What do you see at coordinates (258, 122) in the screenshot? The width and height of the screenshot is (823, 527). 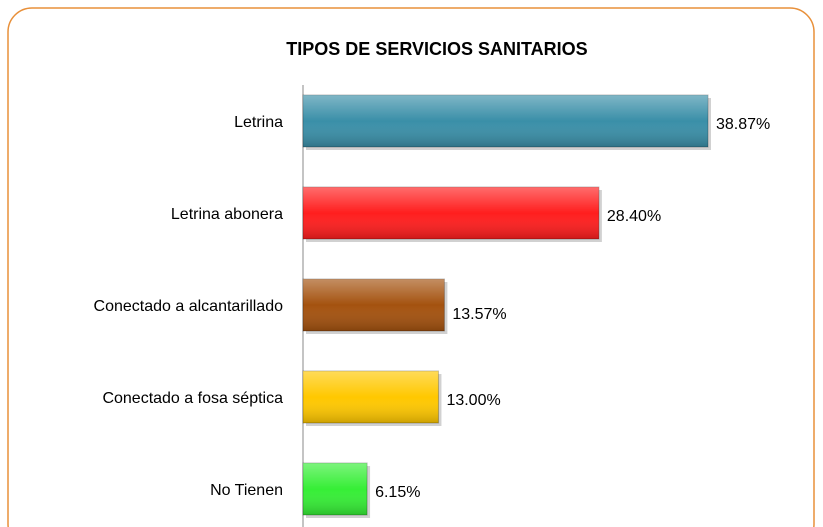 I see `category-label: Letrina` at bounding box center [258, 122].